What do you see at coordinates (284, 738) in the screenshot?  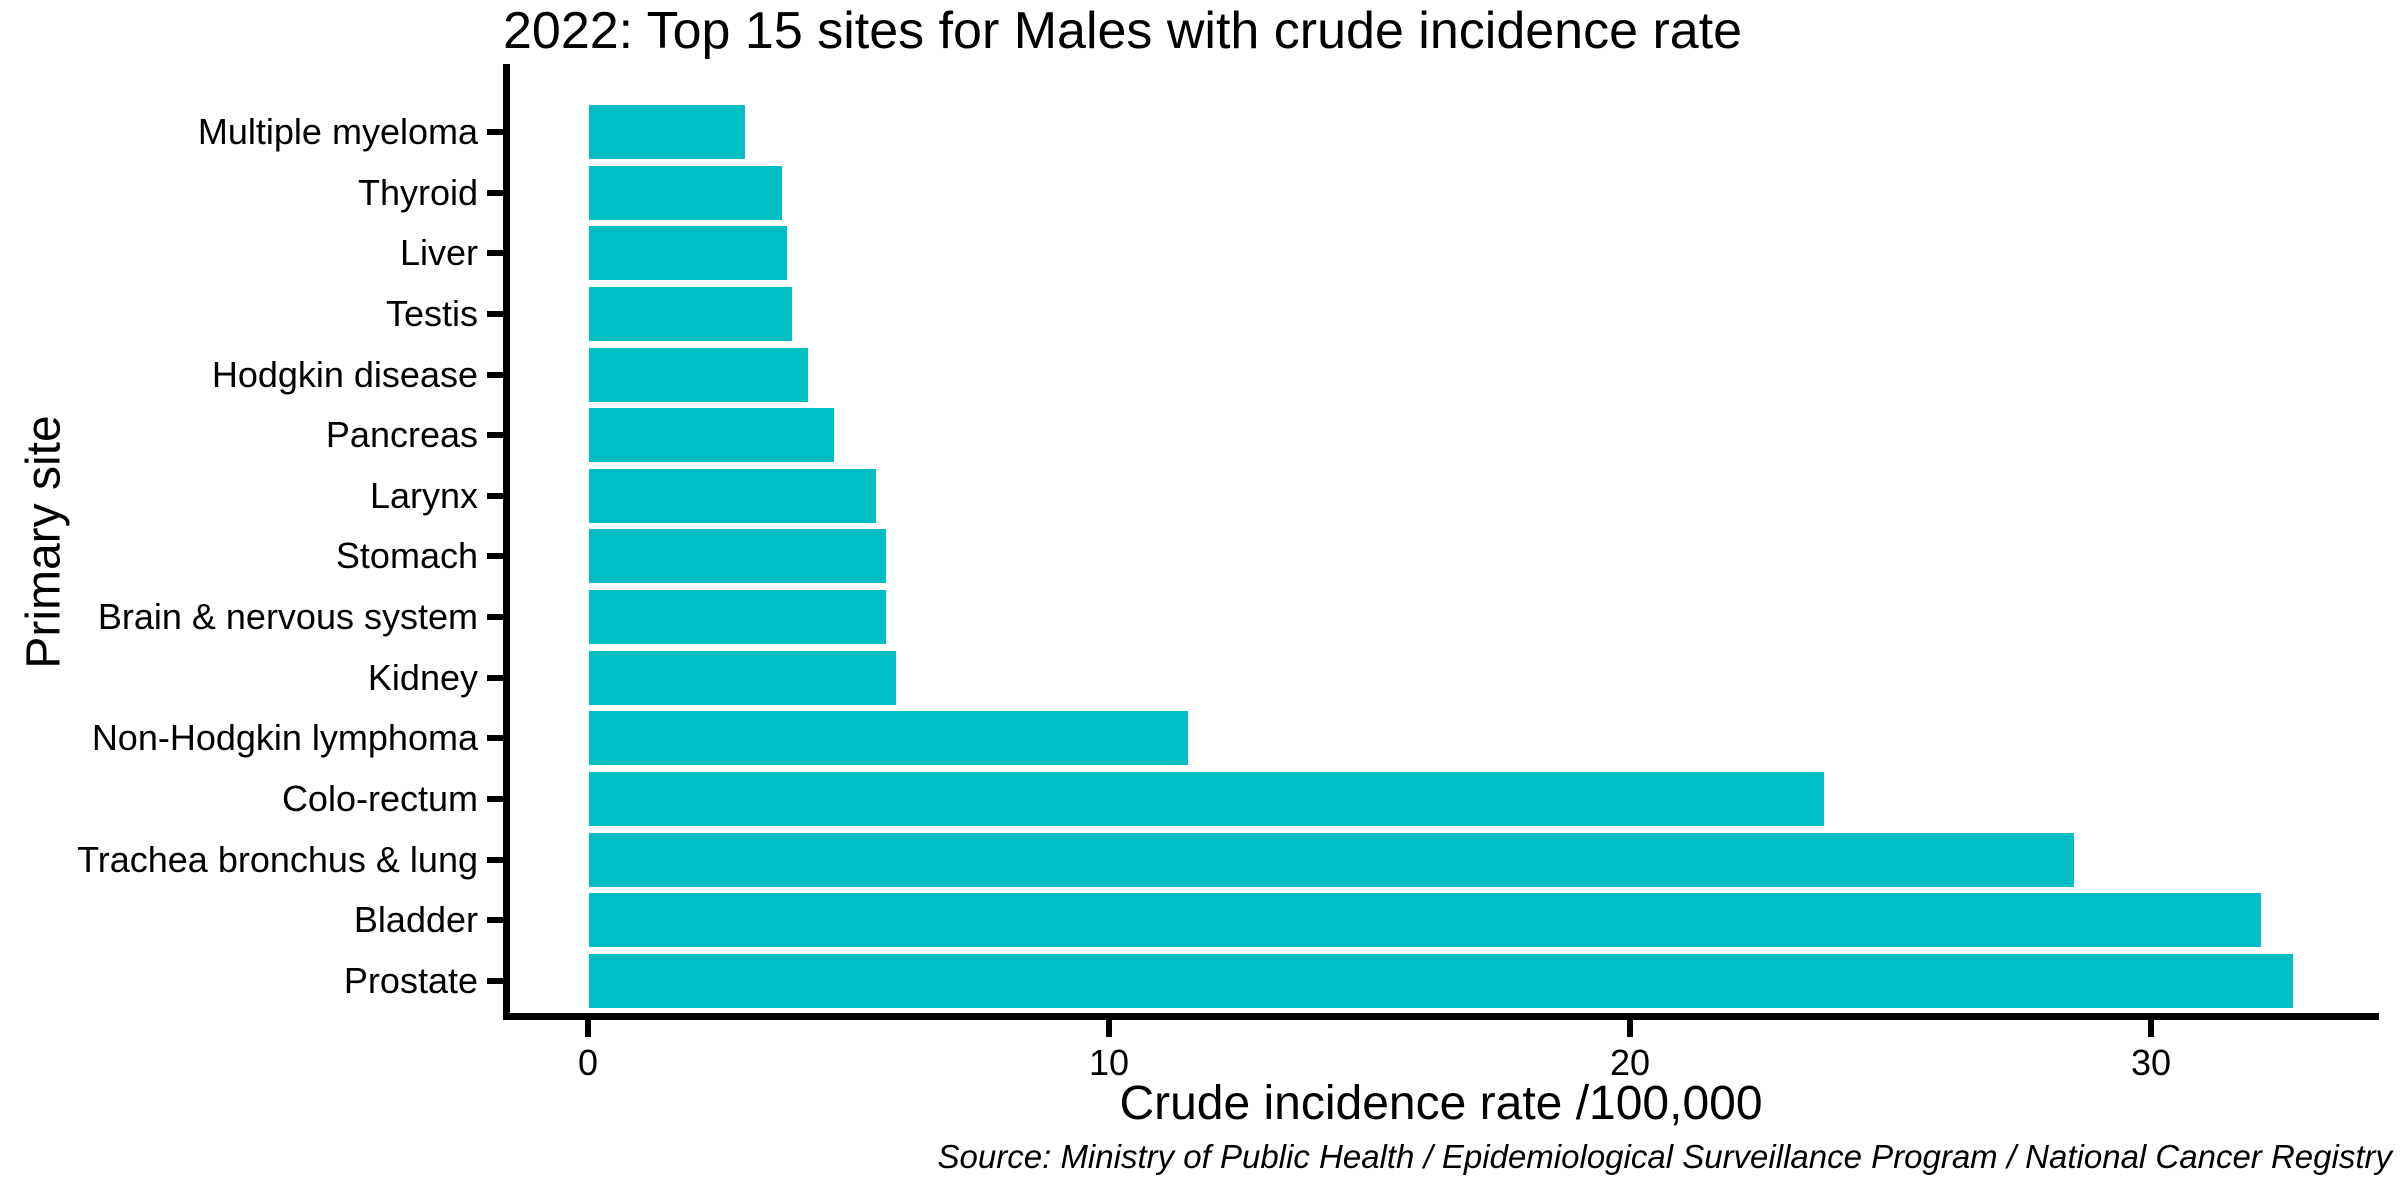 I see `y-tick-label-non-hodgkin-lymphoma: Non-Hodgkin lymphoma` at bounding box center [284, 738].